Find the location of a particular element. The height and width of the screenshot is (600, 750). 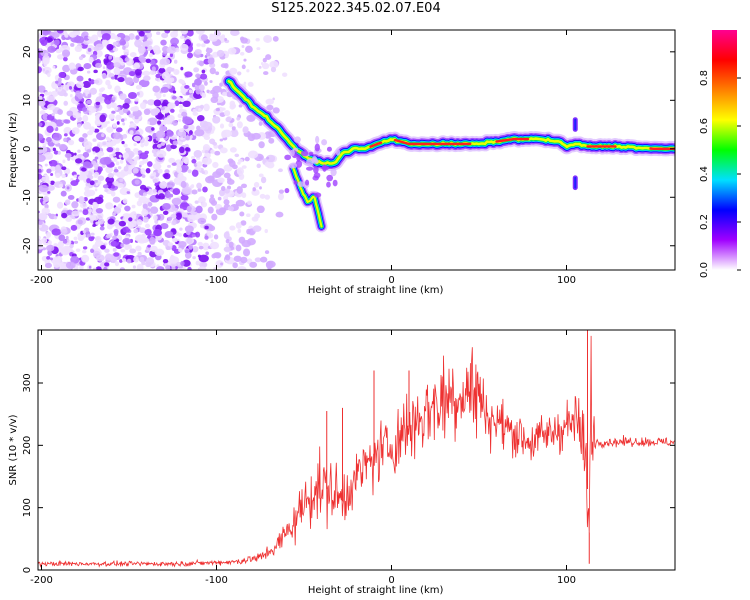

snr-ytick-label: 0 is located at coordinates (27, 570).